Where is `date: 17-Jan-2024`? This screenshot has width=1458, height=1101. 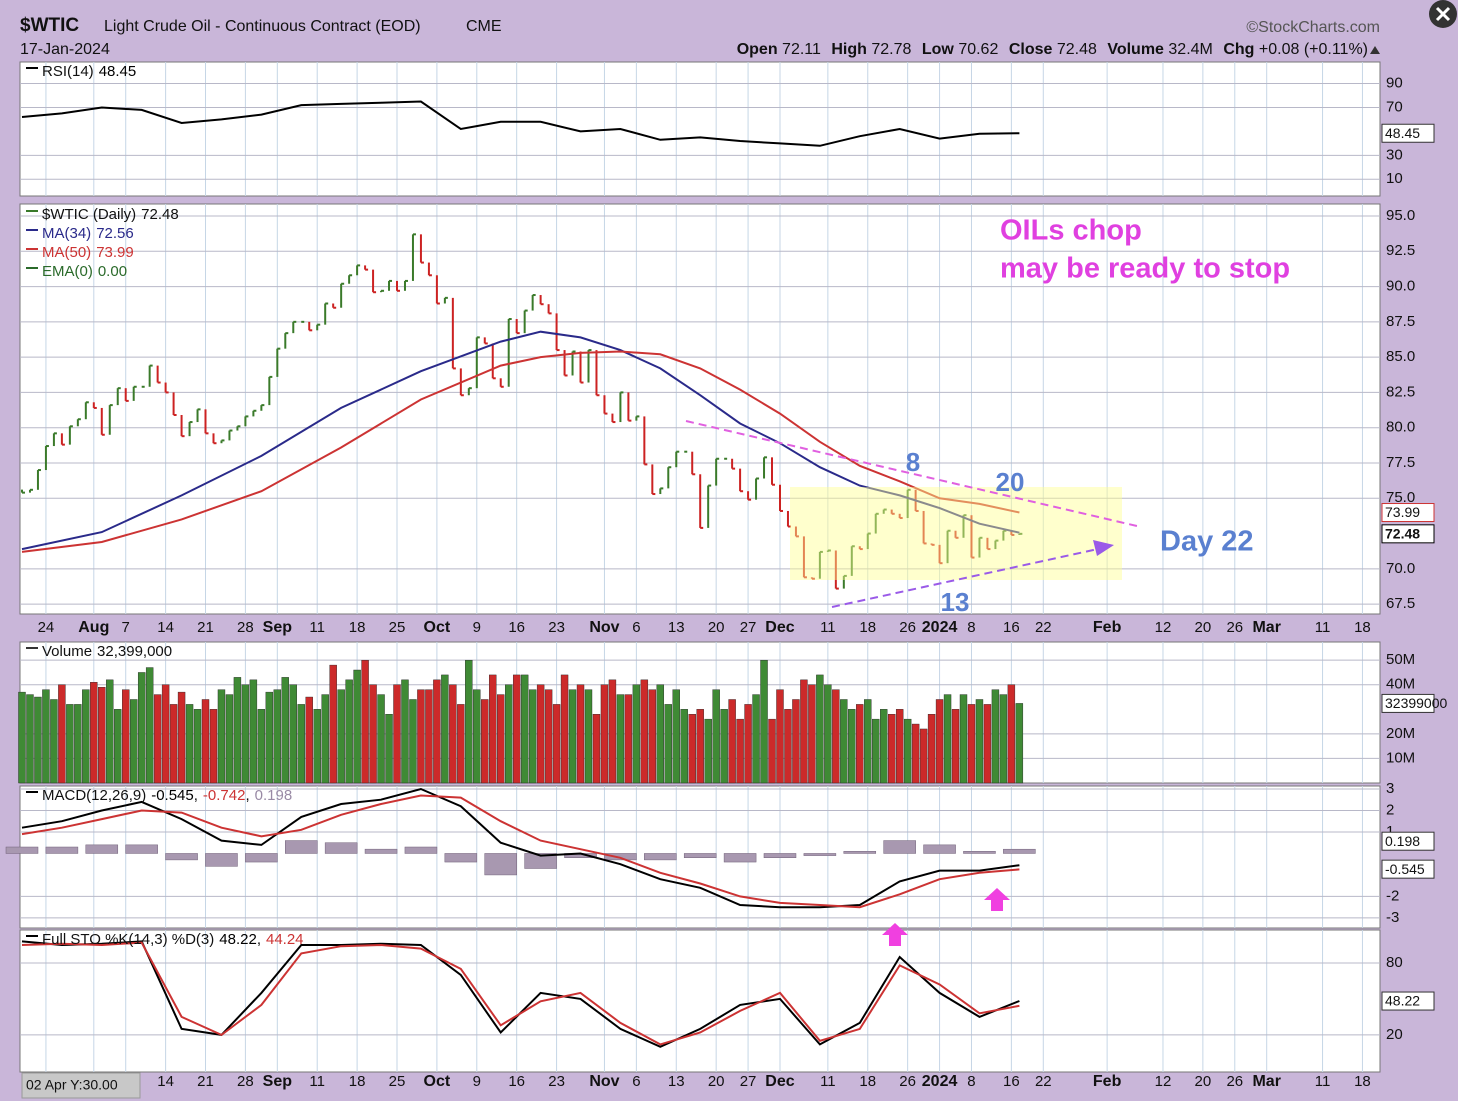 date: 17-Jan-2024 is located at coordinates (65, 49).